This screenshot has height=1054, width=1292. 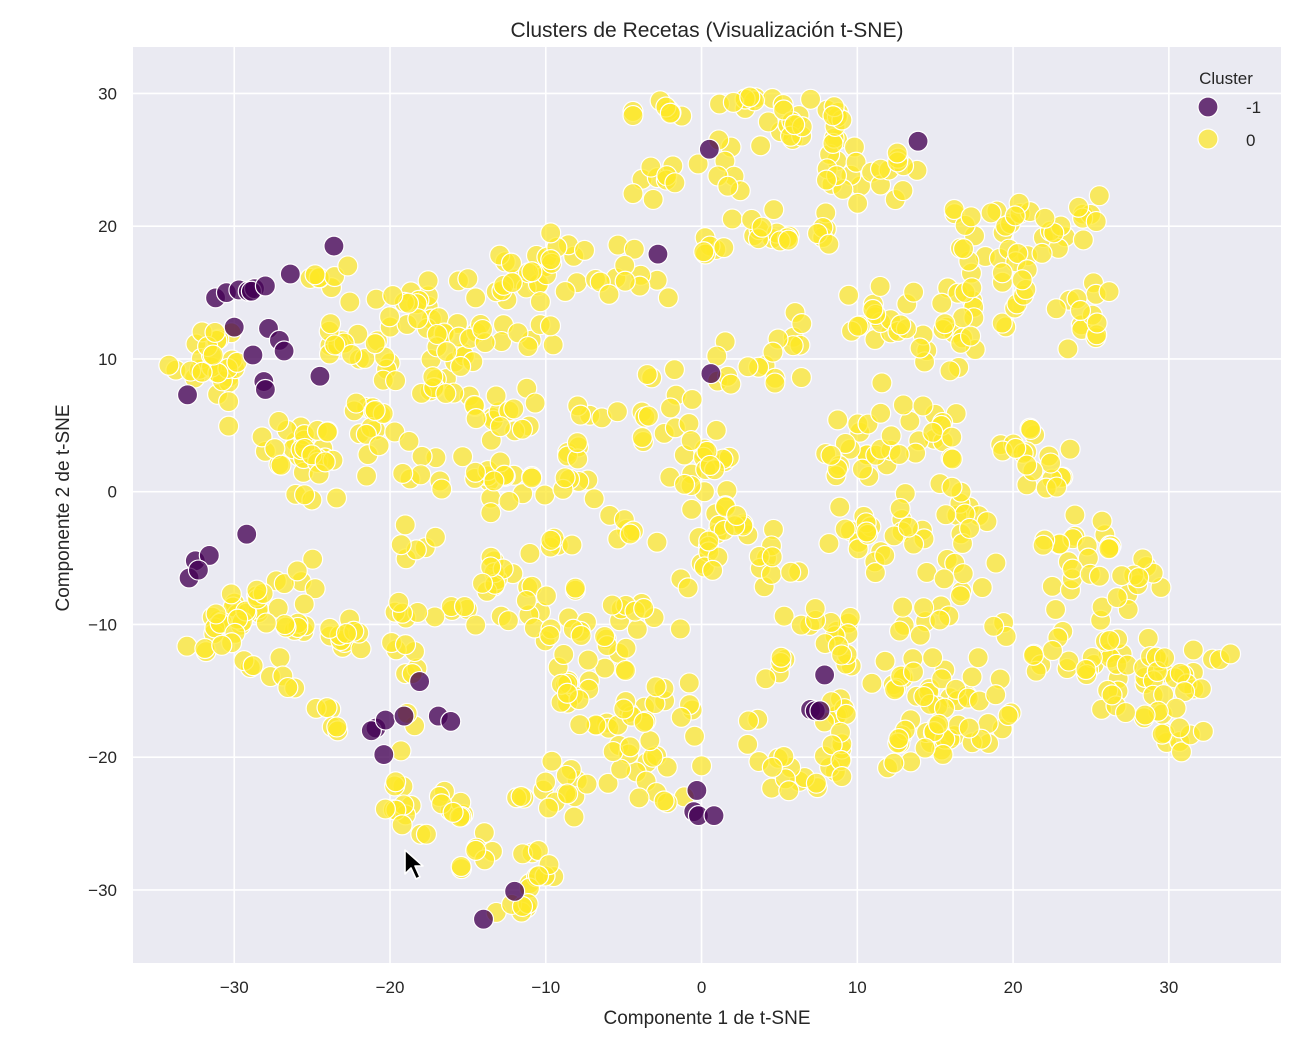 What do you see at coordinates (63, 507) in the screenshot?
I see `y-axis-label: Componente 2 de t-SNE` at bounding box center [63, 507].